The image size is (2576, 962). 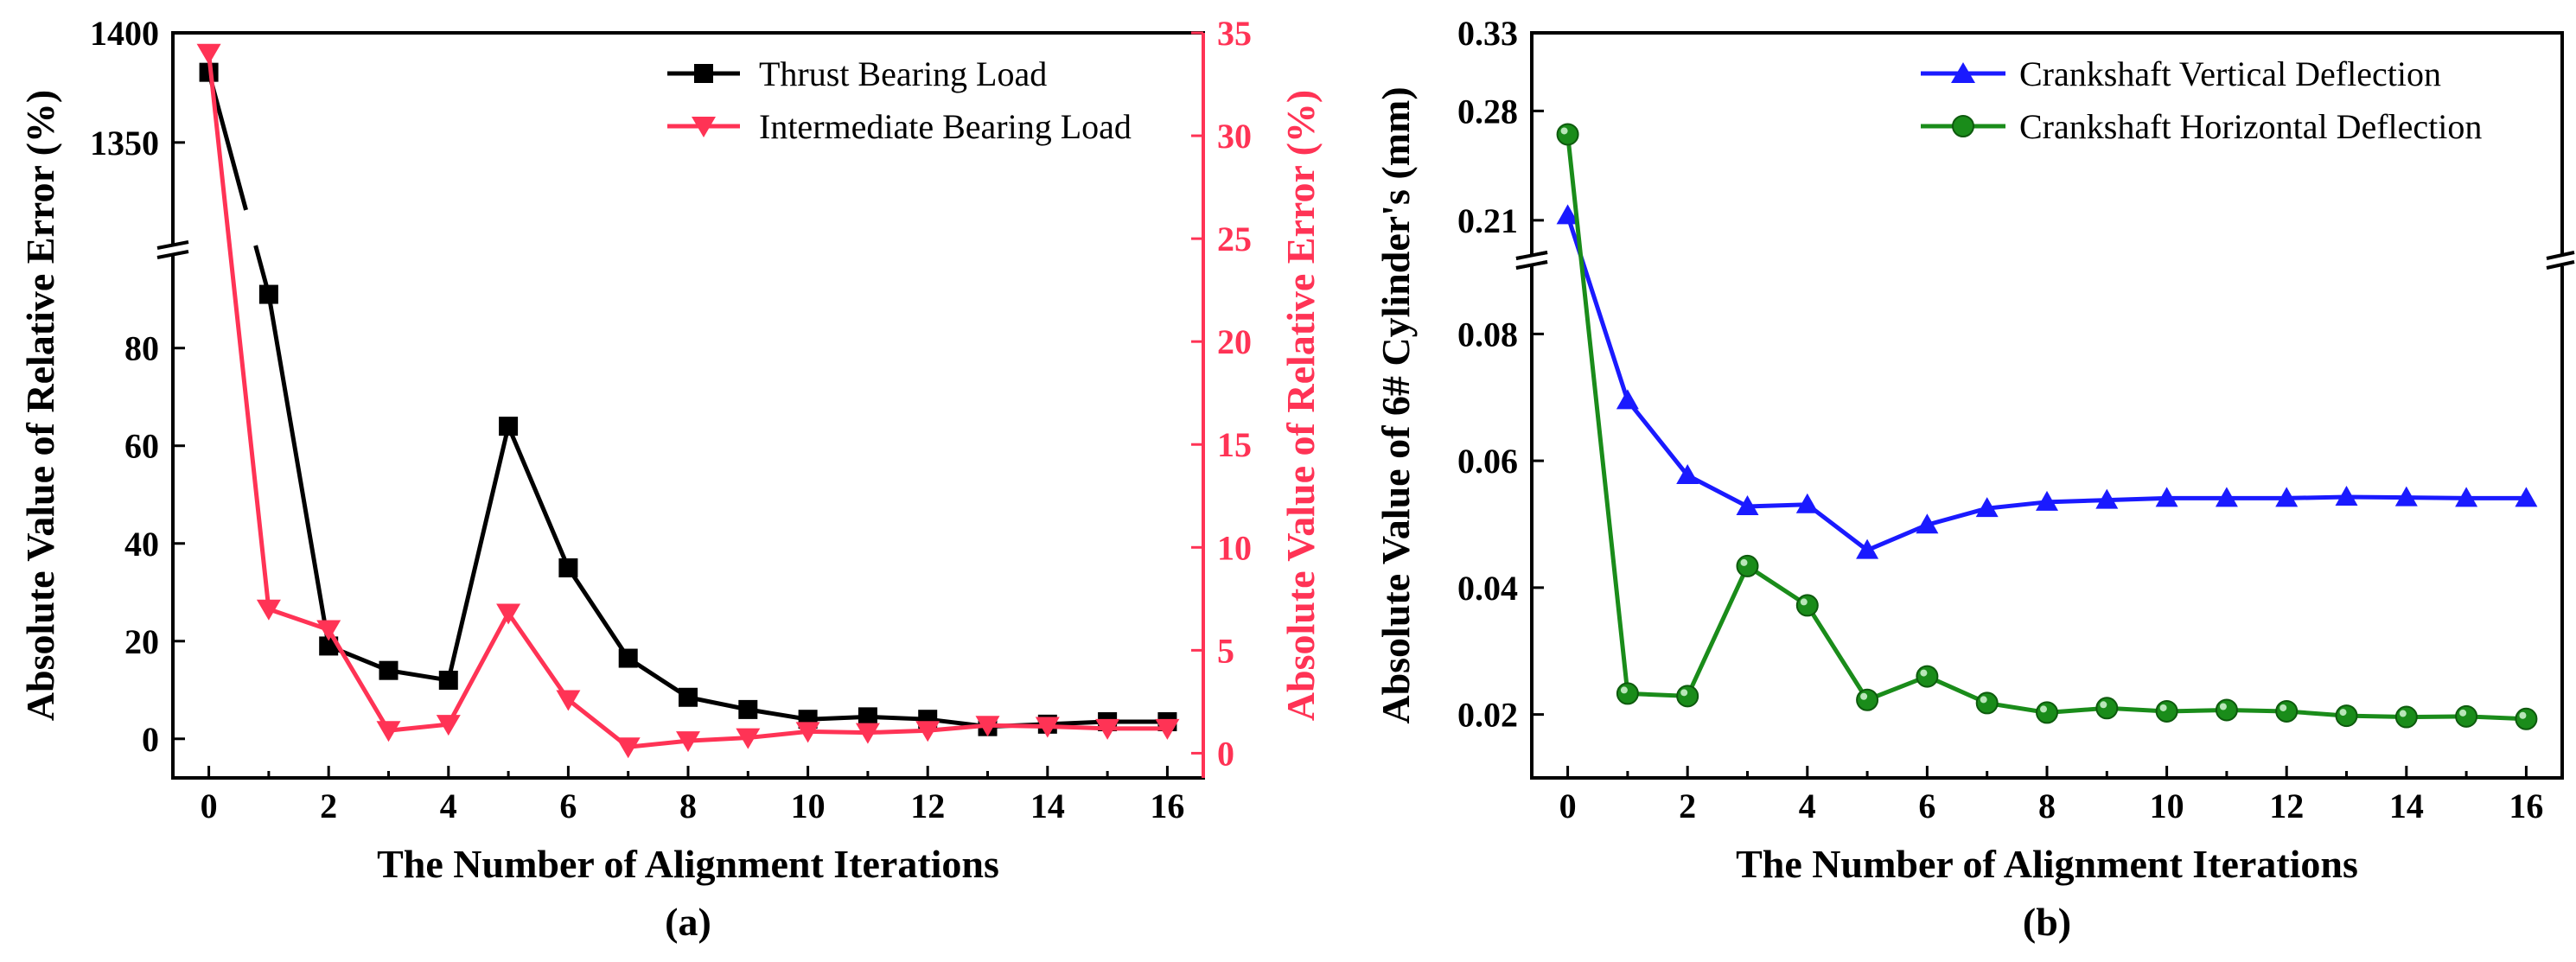 I want to click on y-tick-label: 0.08, so click(x=1487, y=334).